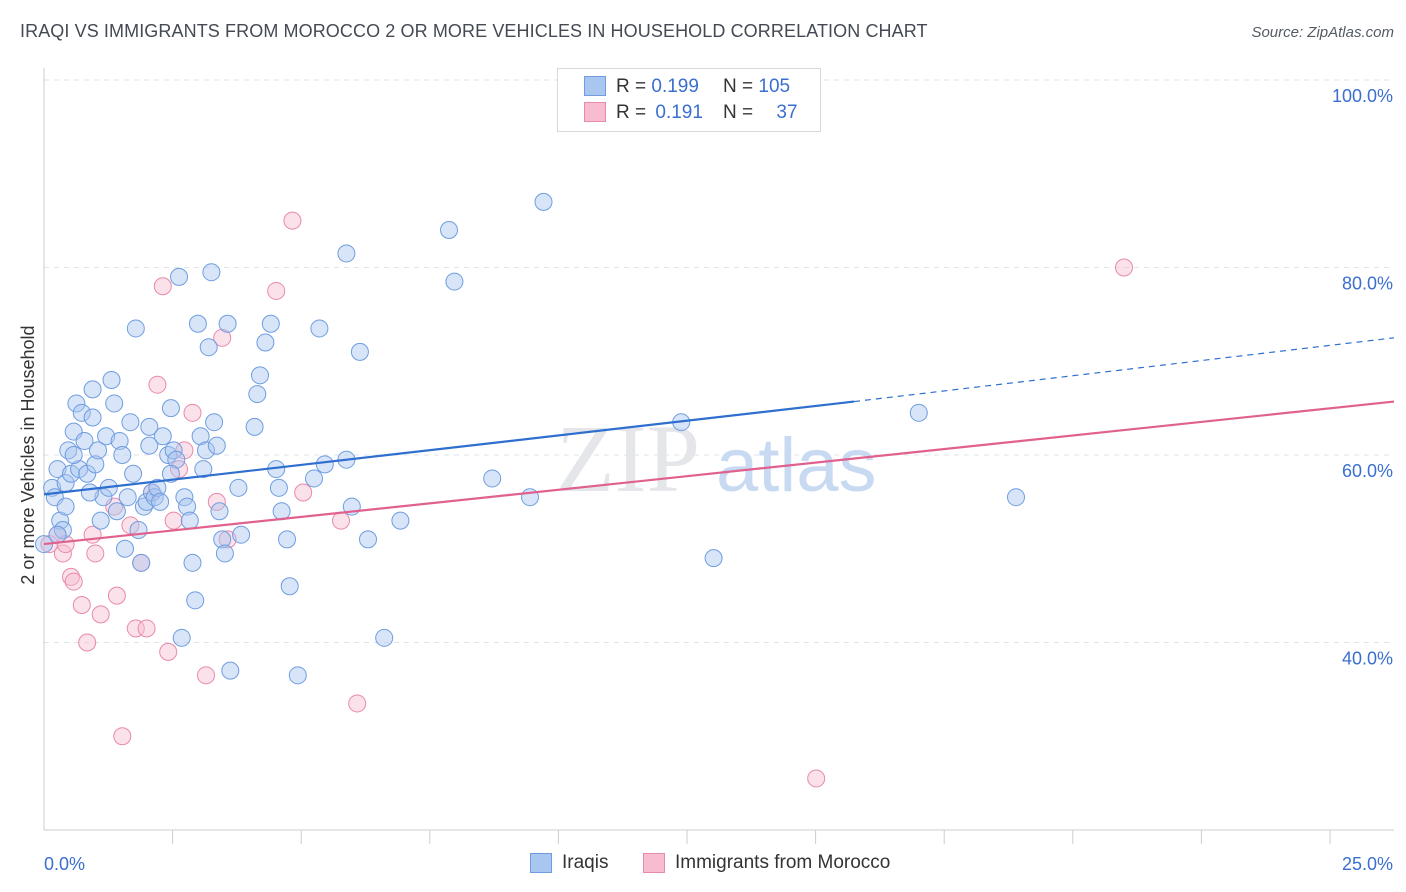 Image resolution: width=1406 pixels, height=892 pixels. I want to click on bottom-legend-label-iraqis: Iraqis, so click(585, 862).